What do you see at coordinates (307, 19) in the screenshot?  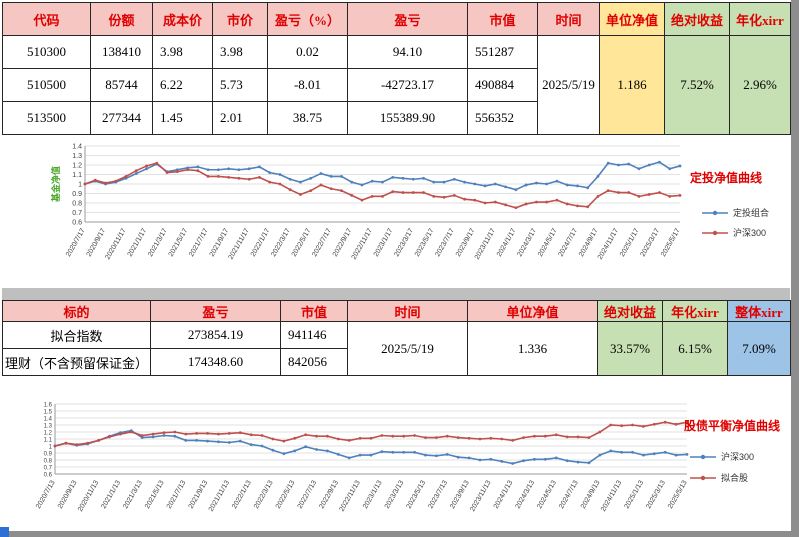 I see `header-pnl-percent: 盈亏（%）` at bounding box center [307, 19].